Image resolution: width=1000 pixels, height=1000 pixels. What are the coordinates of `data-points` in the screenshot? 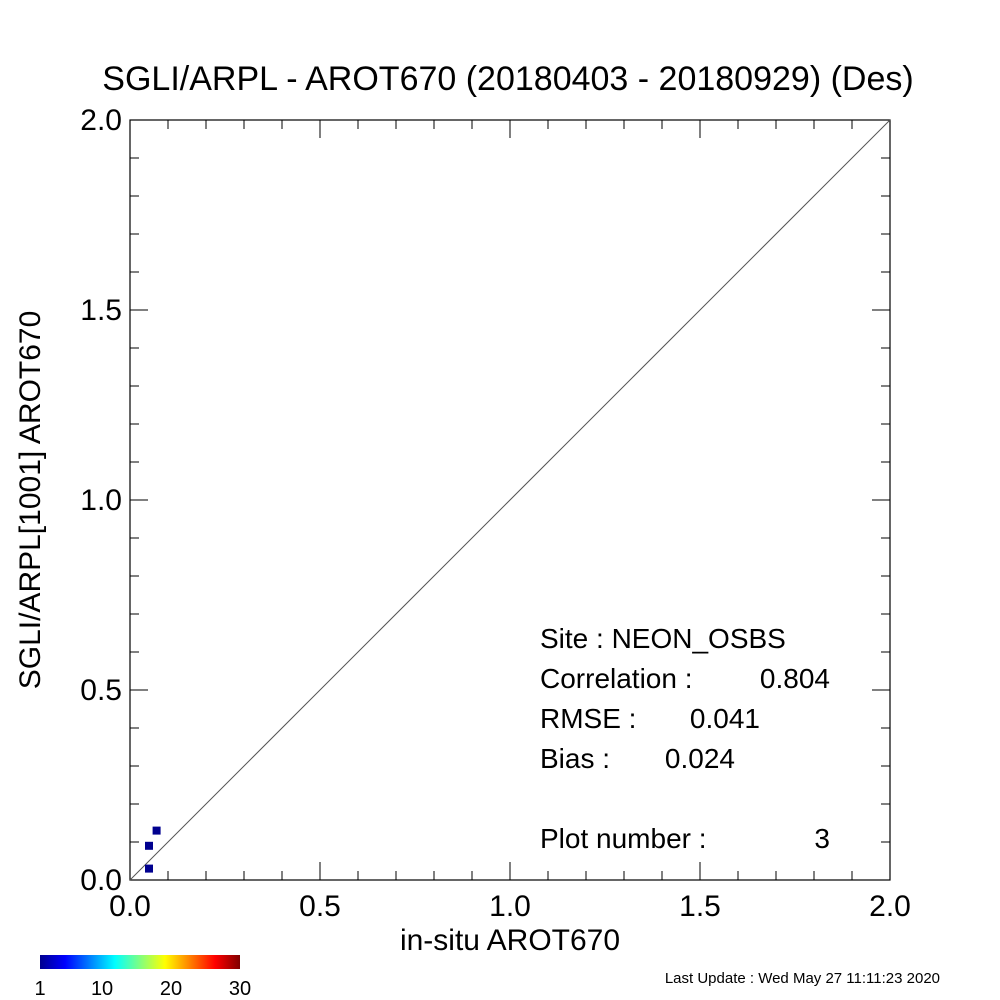 It's located at (153, 849).